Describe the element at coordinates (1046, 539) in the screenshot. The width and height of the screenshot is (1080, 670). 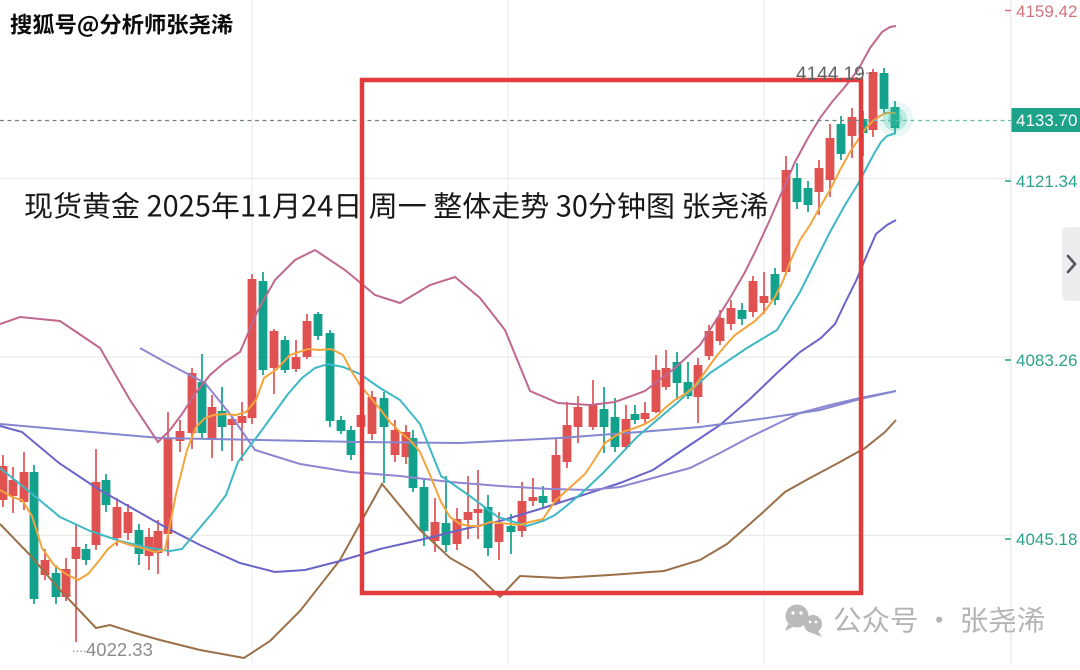
I see `svg-text: 4045.18` at that location.